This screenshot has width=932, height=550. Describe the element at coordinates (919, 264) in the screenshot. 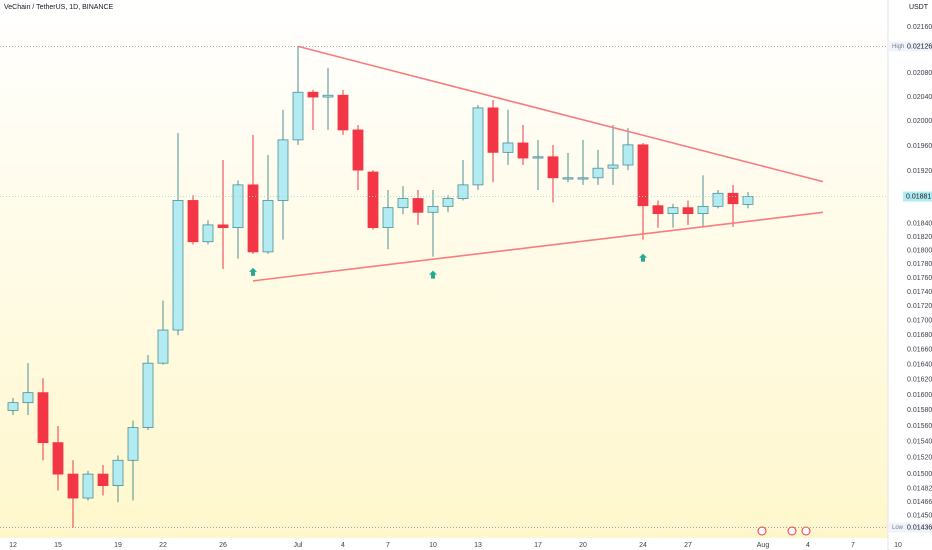

I see `y-tick-label: 0.01780` at that location.